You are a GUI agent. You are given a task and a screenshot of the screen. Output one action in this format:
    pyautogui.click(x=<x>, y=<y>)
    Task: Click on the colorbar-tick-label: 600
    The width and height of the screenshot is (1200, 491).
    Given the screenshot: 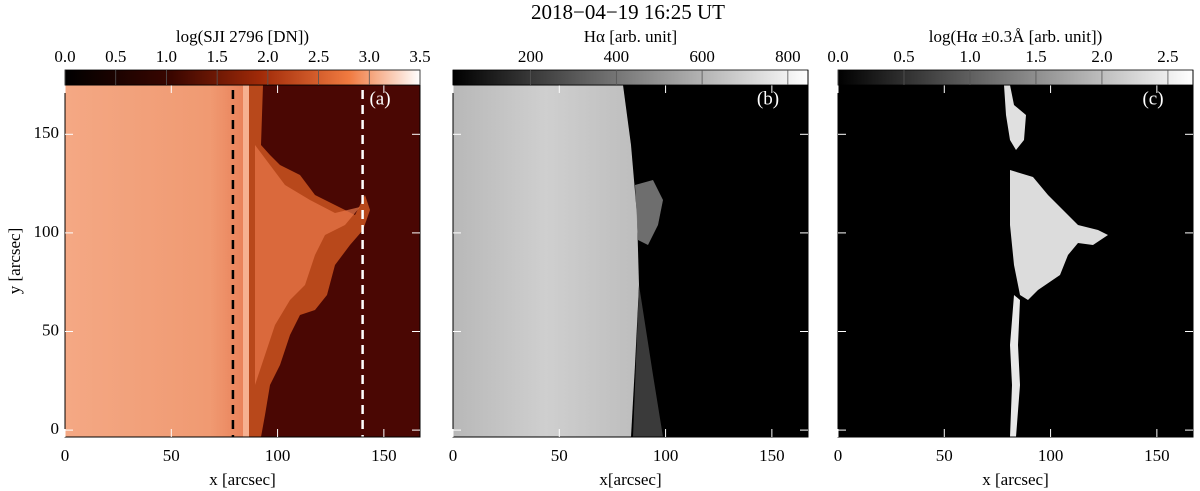 What is the action you would take?
    pyautogui.click(x=702, y=56)
    